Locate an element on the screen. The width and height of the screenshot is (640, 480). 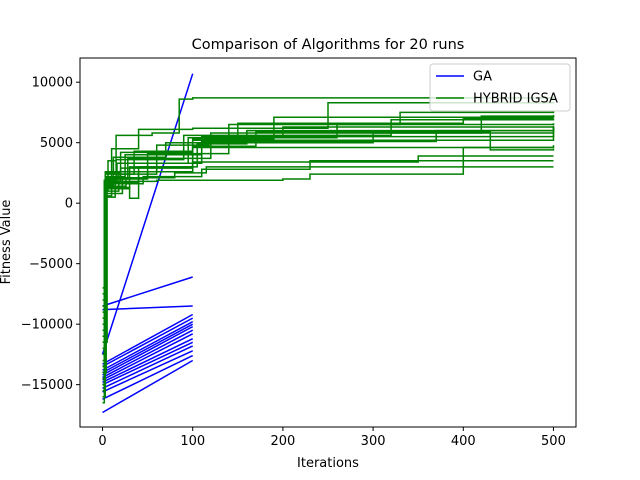
y-tick-label: −15000 is located at coordinates (47, 385).